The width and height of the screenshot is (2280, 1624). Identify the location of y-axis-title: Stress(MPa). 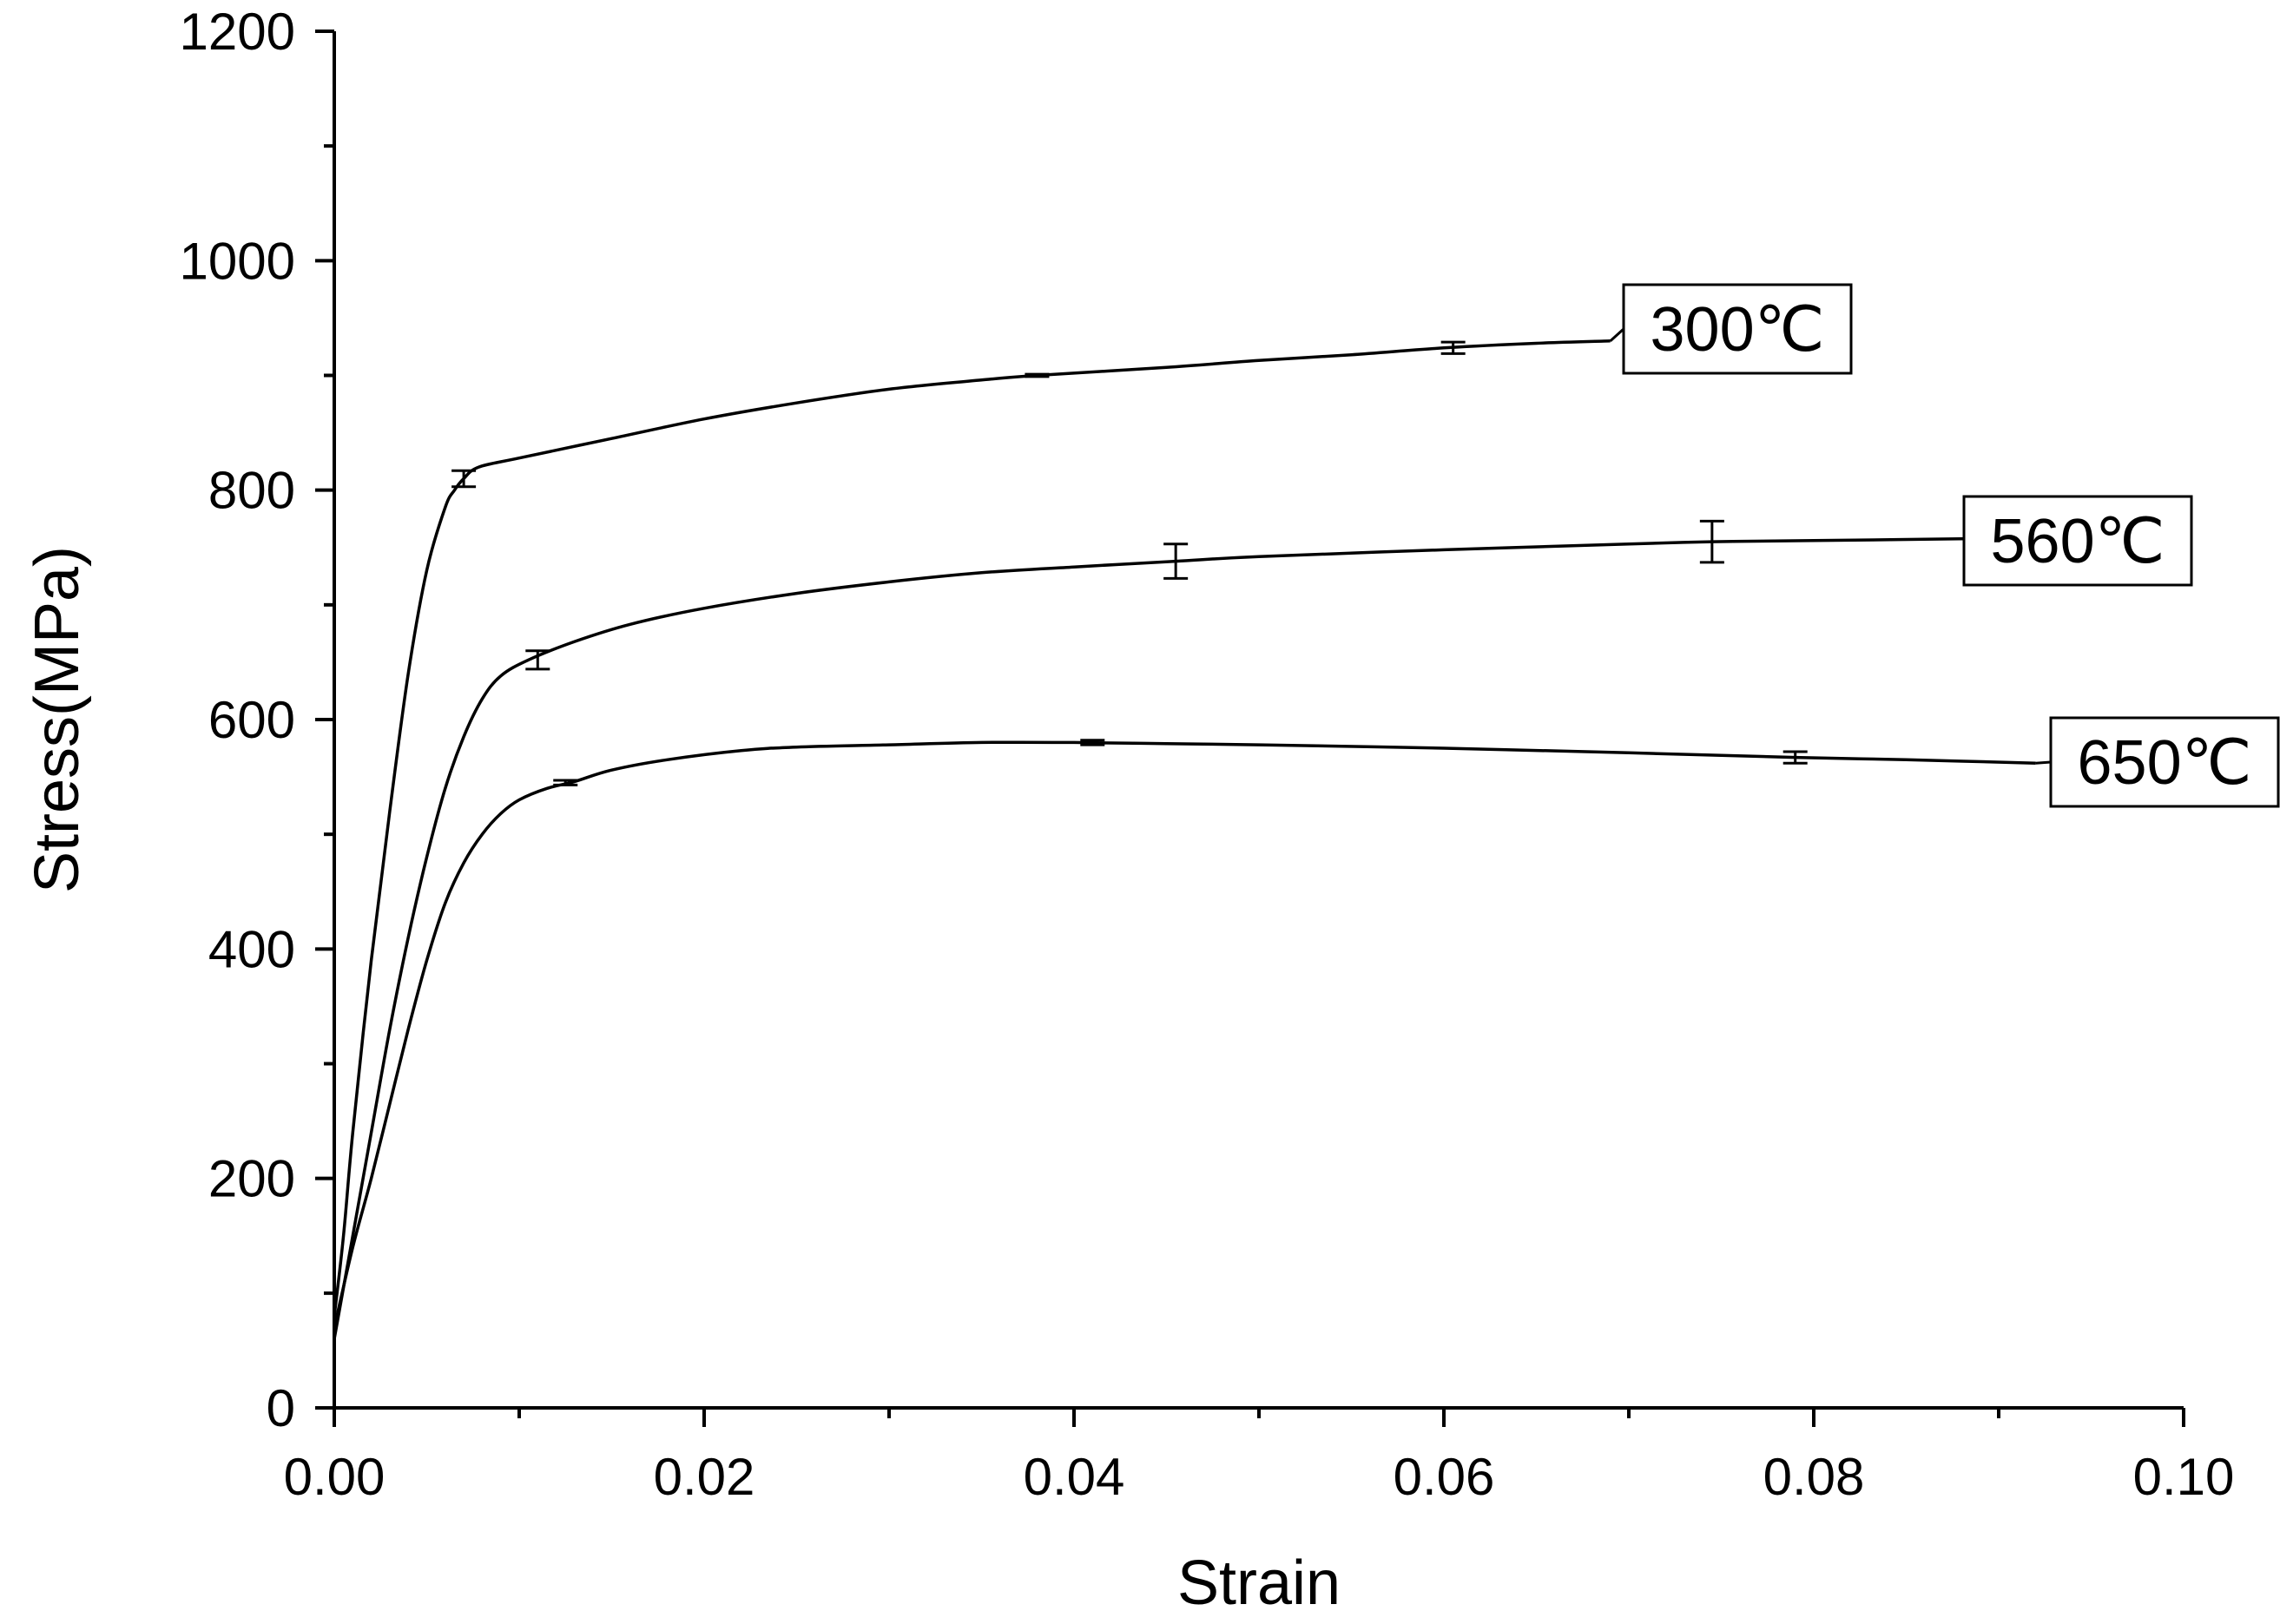
(57, 719).